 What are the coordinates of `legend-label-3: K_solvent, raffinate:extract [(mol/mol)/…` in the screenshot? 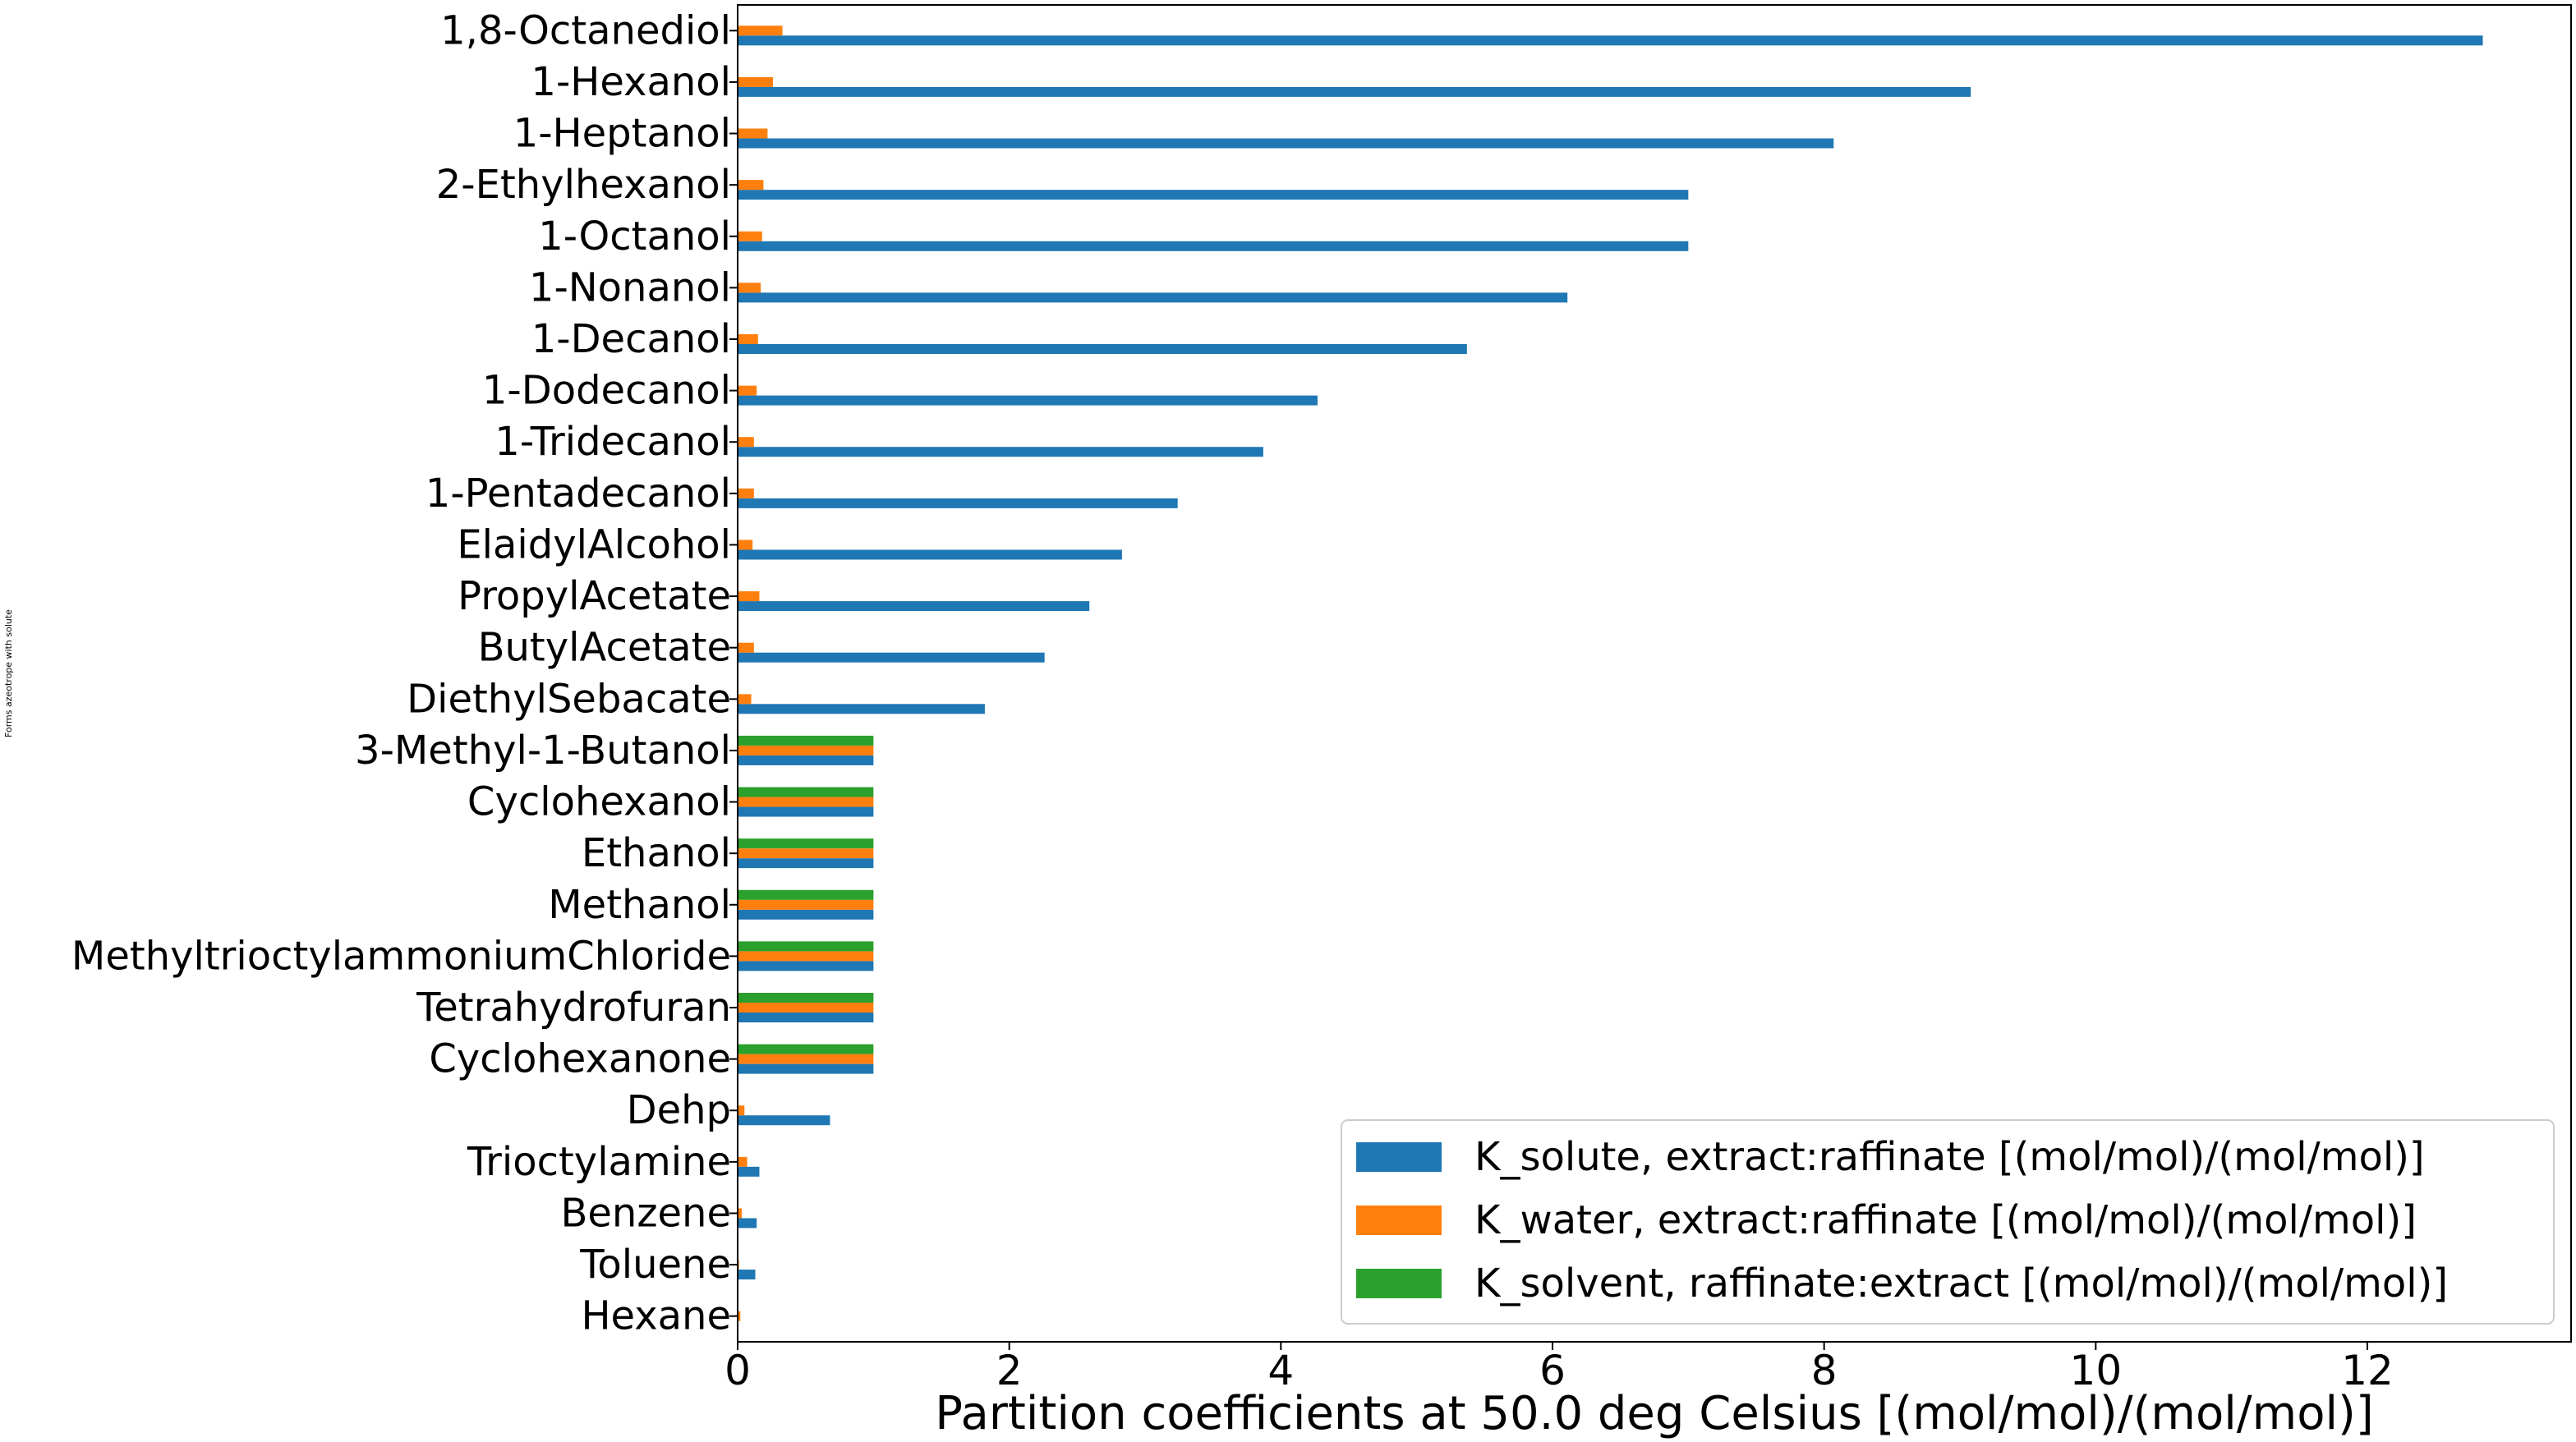 It's located at (1961, 1284).